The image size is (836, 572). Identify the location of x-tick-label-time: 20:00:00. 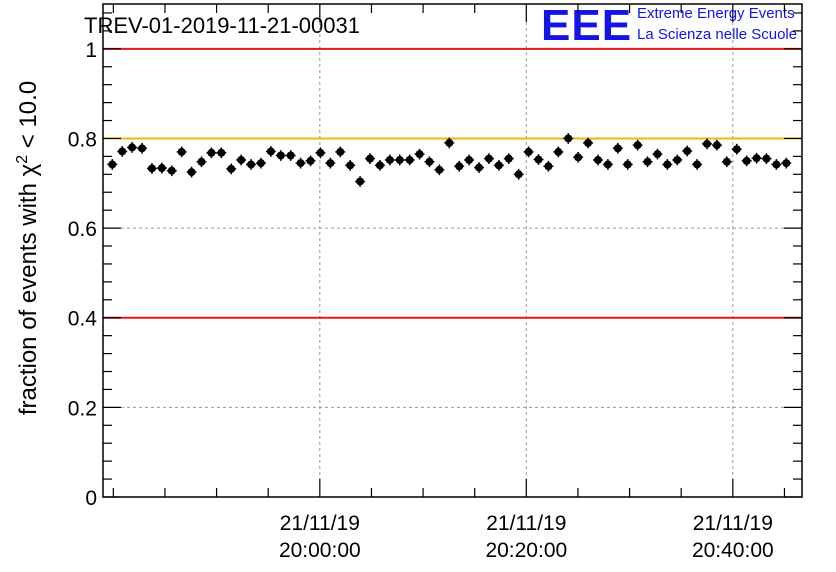
(320, 550).